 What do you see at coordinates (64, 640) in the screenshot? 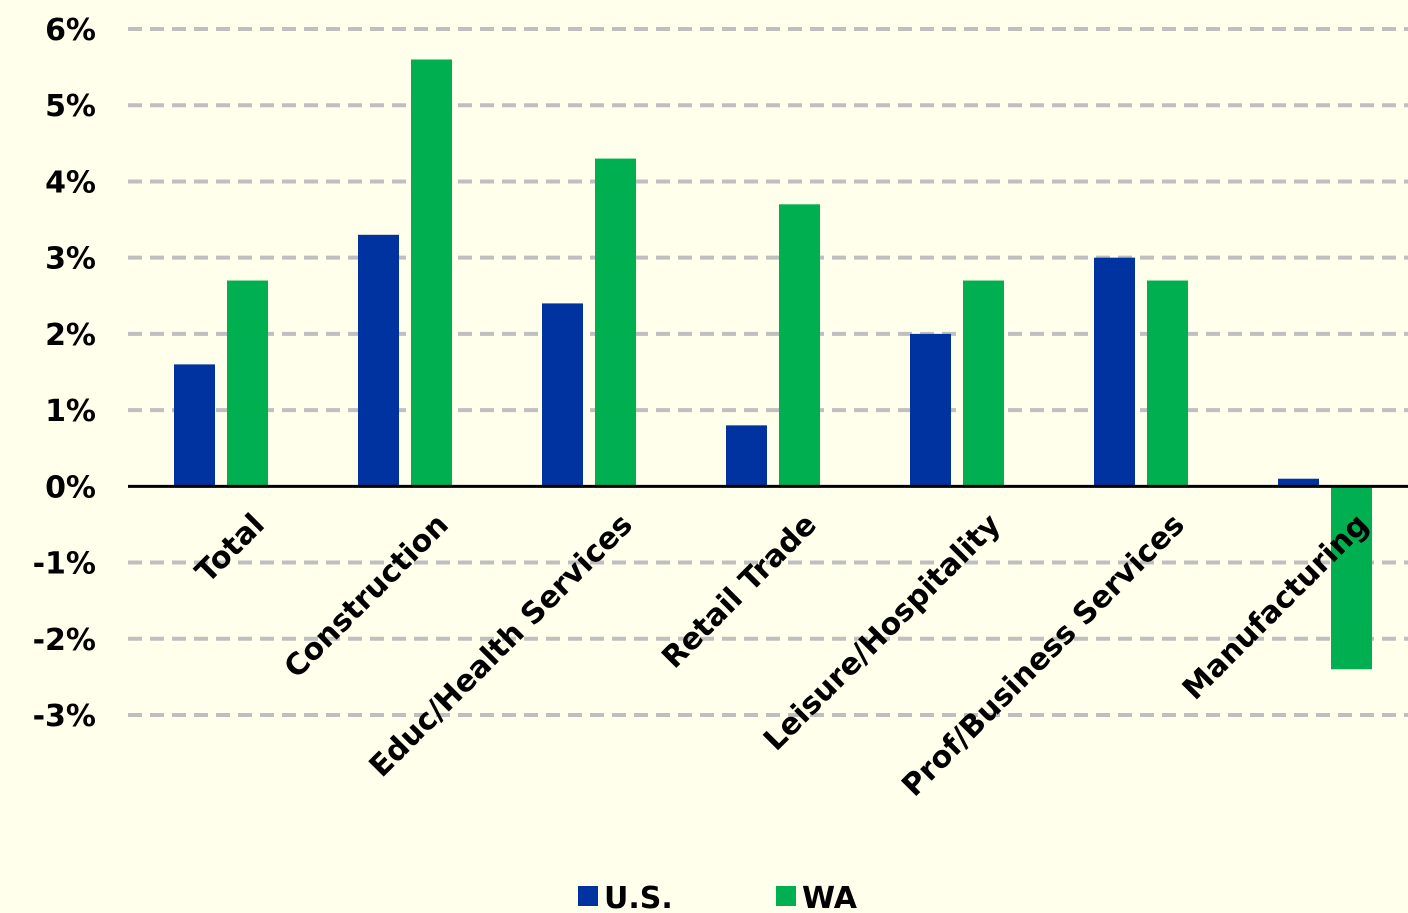
I see `y-tick-label: -2%` at bounding box center [64, 640].